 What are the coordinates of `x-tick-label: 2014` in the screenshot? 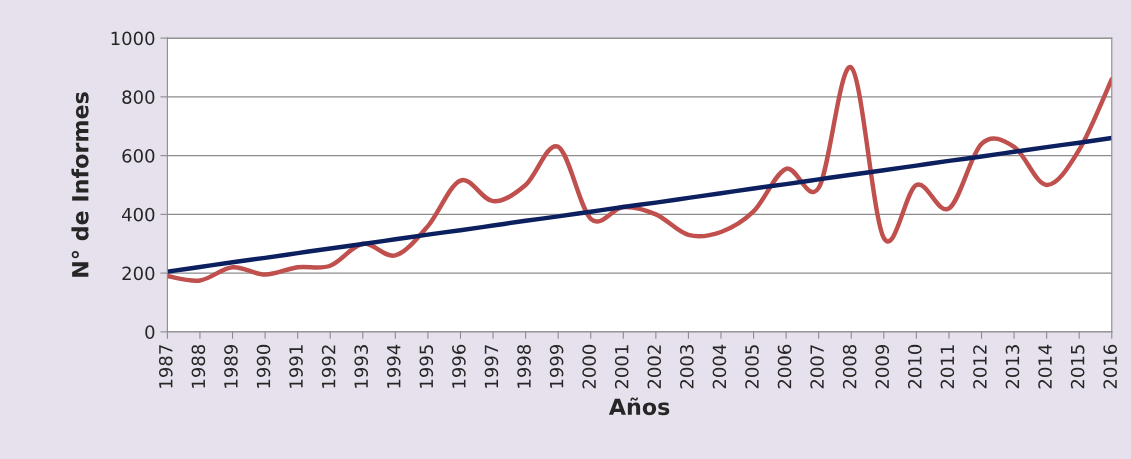 It's located at (1045, 366).